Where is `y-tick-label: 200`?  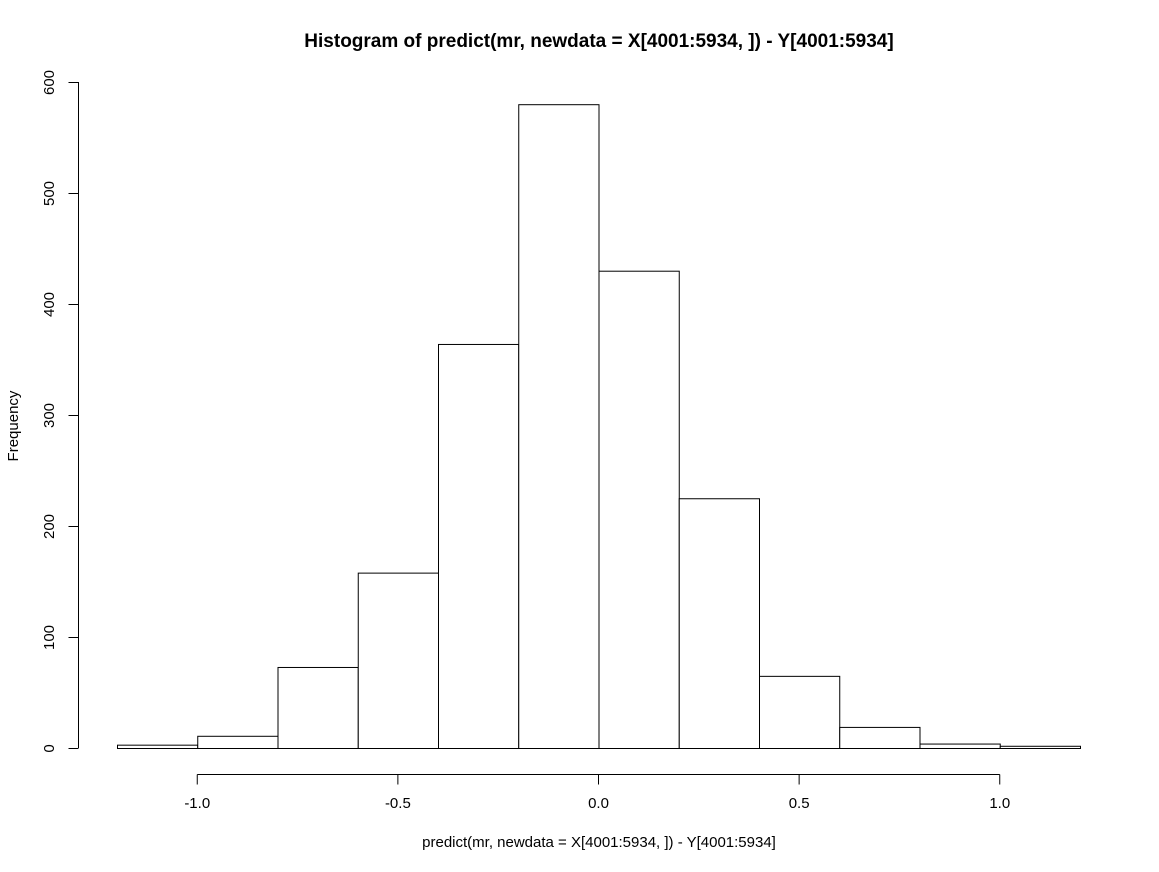
y-tick-label: 200 is located at coordinates (49, 526).